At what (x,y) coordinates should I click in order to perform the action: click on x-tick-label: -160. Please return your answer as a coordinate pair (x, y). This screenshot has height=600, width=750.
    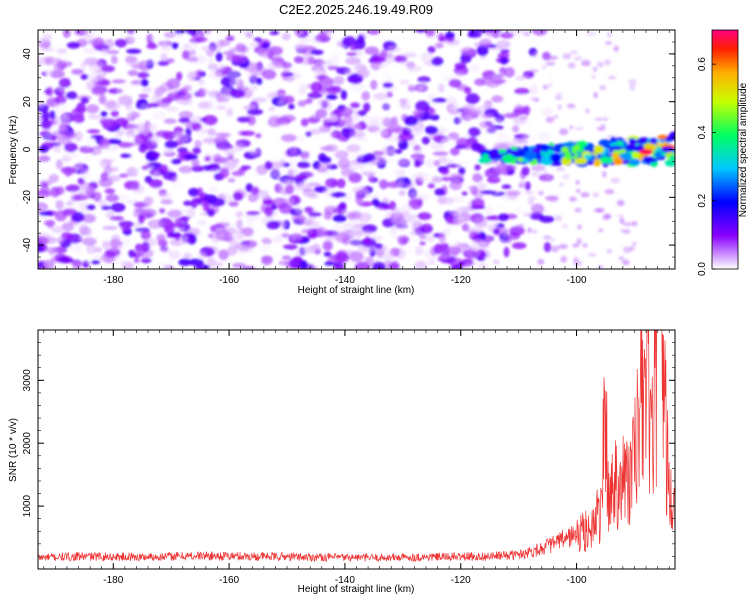
    Looking at the image, I should click on (229, 280).